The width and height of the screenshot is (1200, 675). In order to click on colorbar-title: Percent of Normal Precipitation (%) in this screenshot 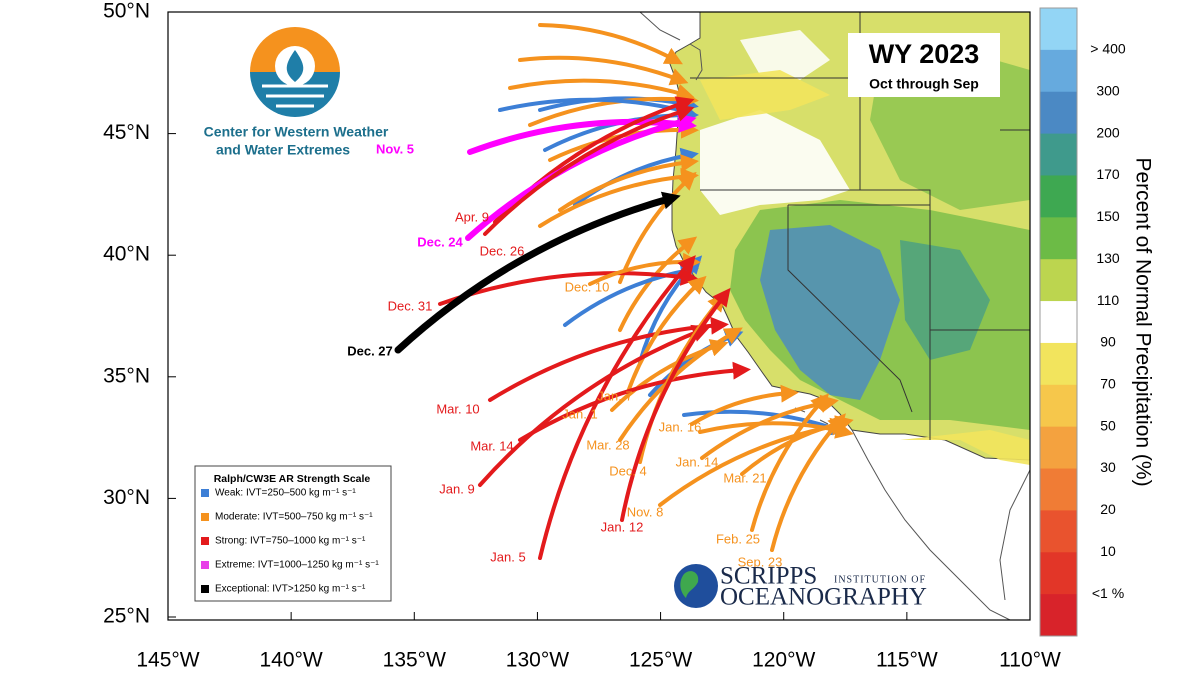, I will do `click(1142, 321)`.